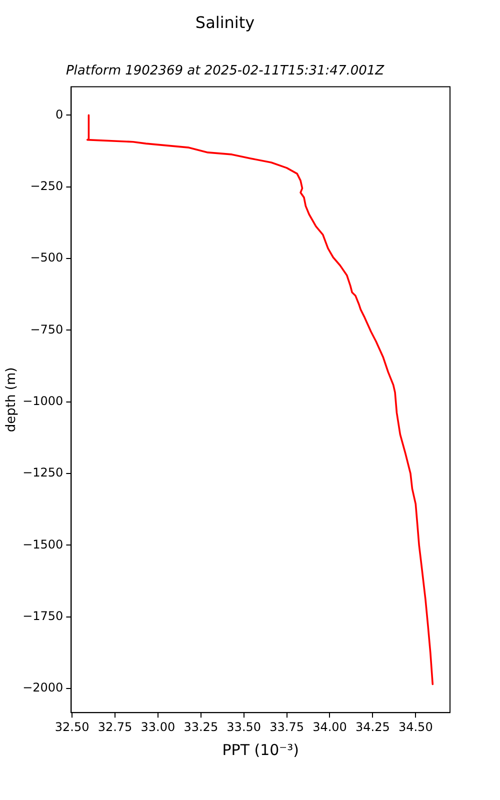  Describe the element at coordinates (287, 727) in the screenshot. I see `x-tick-label: 33.75` at that location.